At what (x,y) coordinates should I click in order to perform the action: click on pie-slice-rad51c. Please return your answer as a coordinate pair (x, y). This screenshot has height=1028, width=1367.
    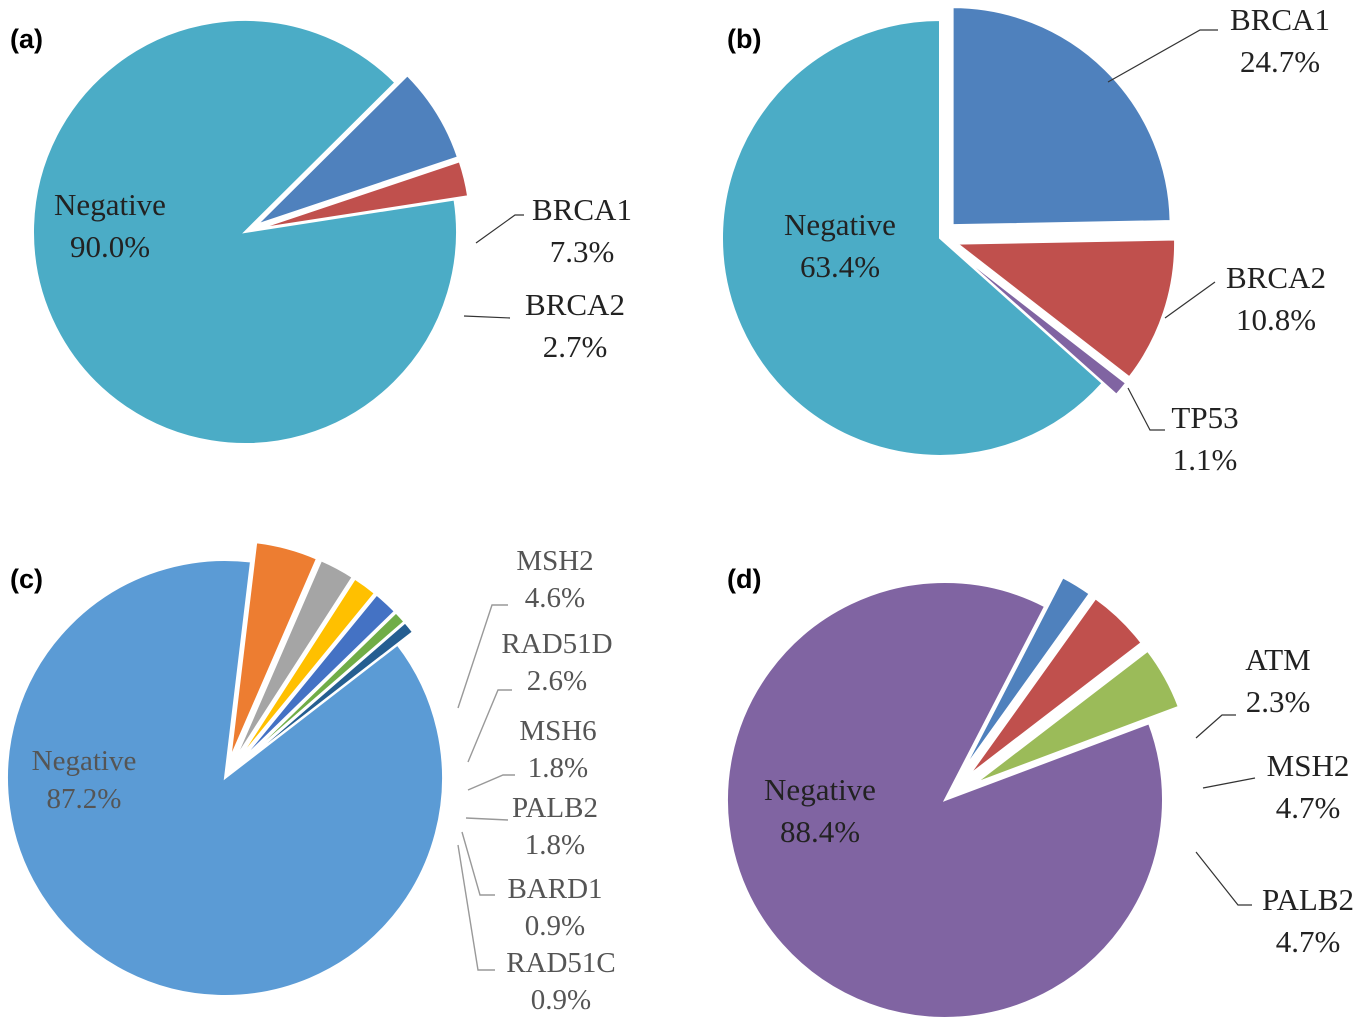
    Looking at the image, I should click on (327, 694).